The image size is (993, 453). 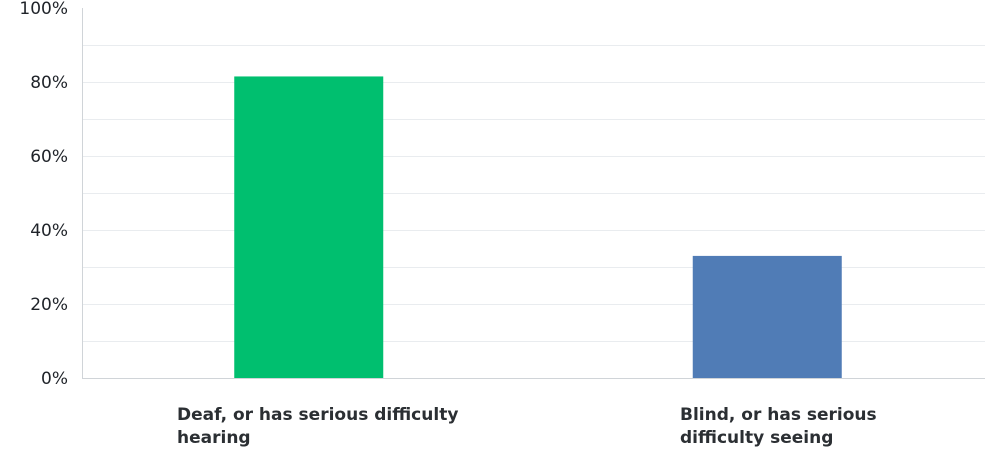 What do you see at coordinates (49, 83) in the screenshot?
I see `y-tick-label: 80%` at bounding box center [49, 83].